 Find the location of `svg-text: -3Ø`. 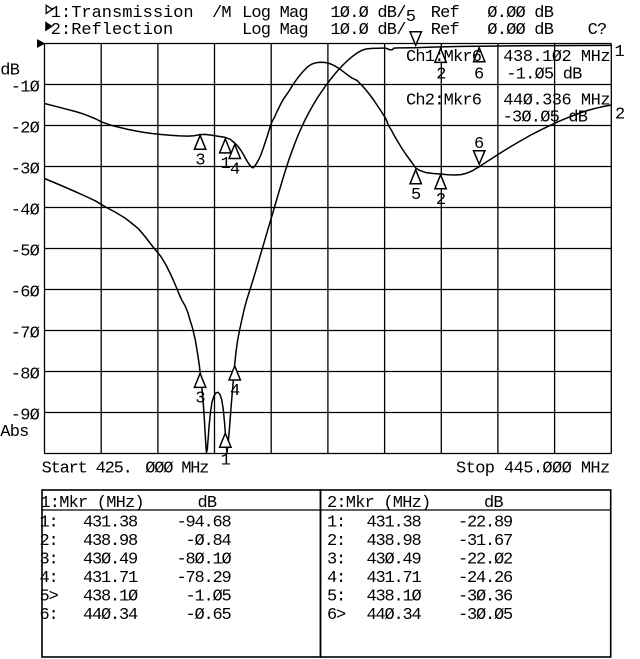

svg-text: -3Ø is located at coordinates (25, 169).